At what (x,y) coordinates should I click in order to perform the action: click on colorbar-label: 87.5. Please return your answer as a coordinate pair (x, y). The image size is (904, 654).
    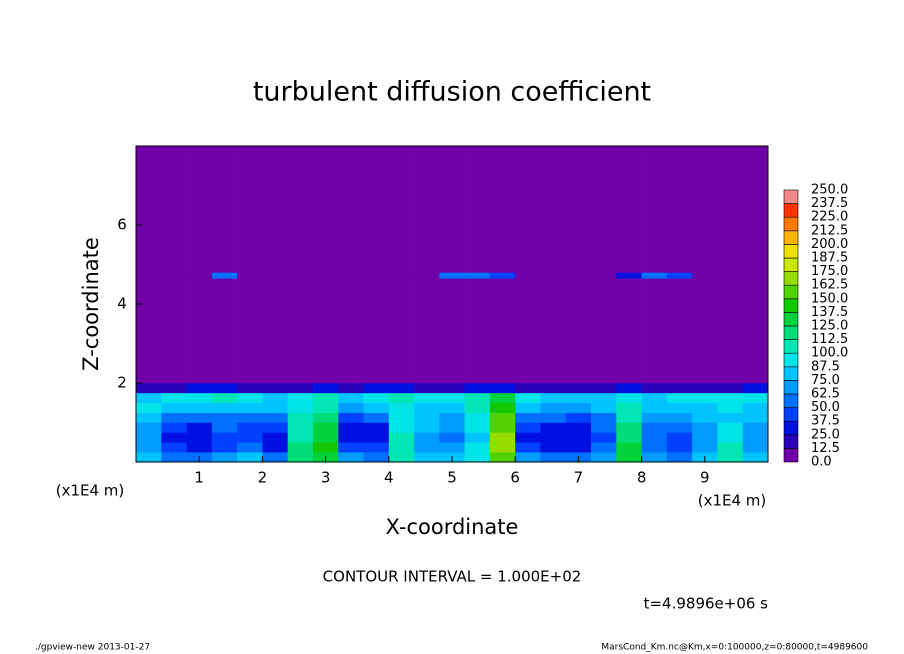
    Looking at the image, I should click on (825, 366).